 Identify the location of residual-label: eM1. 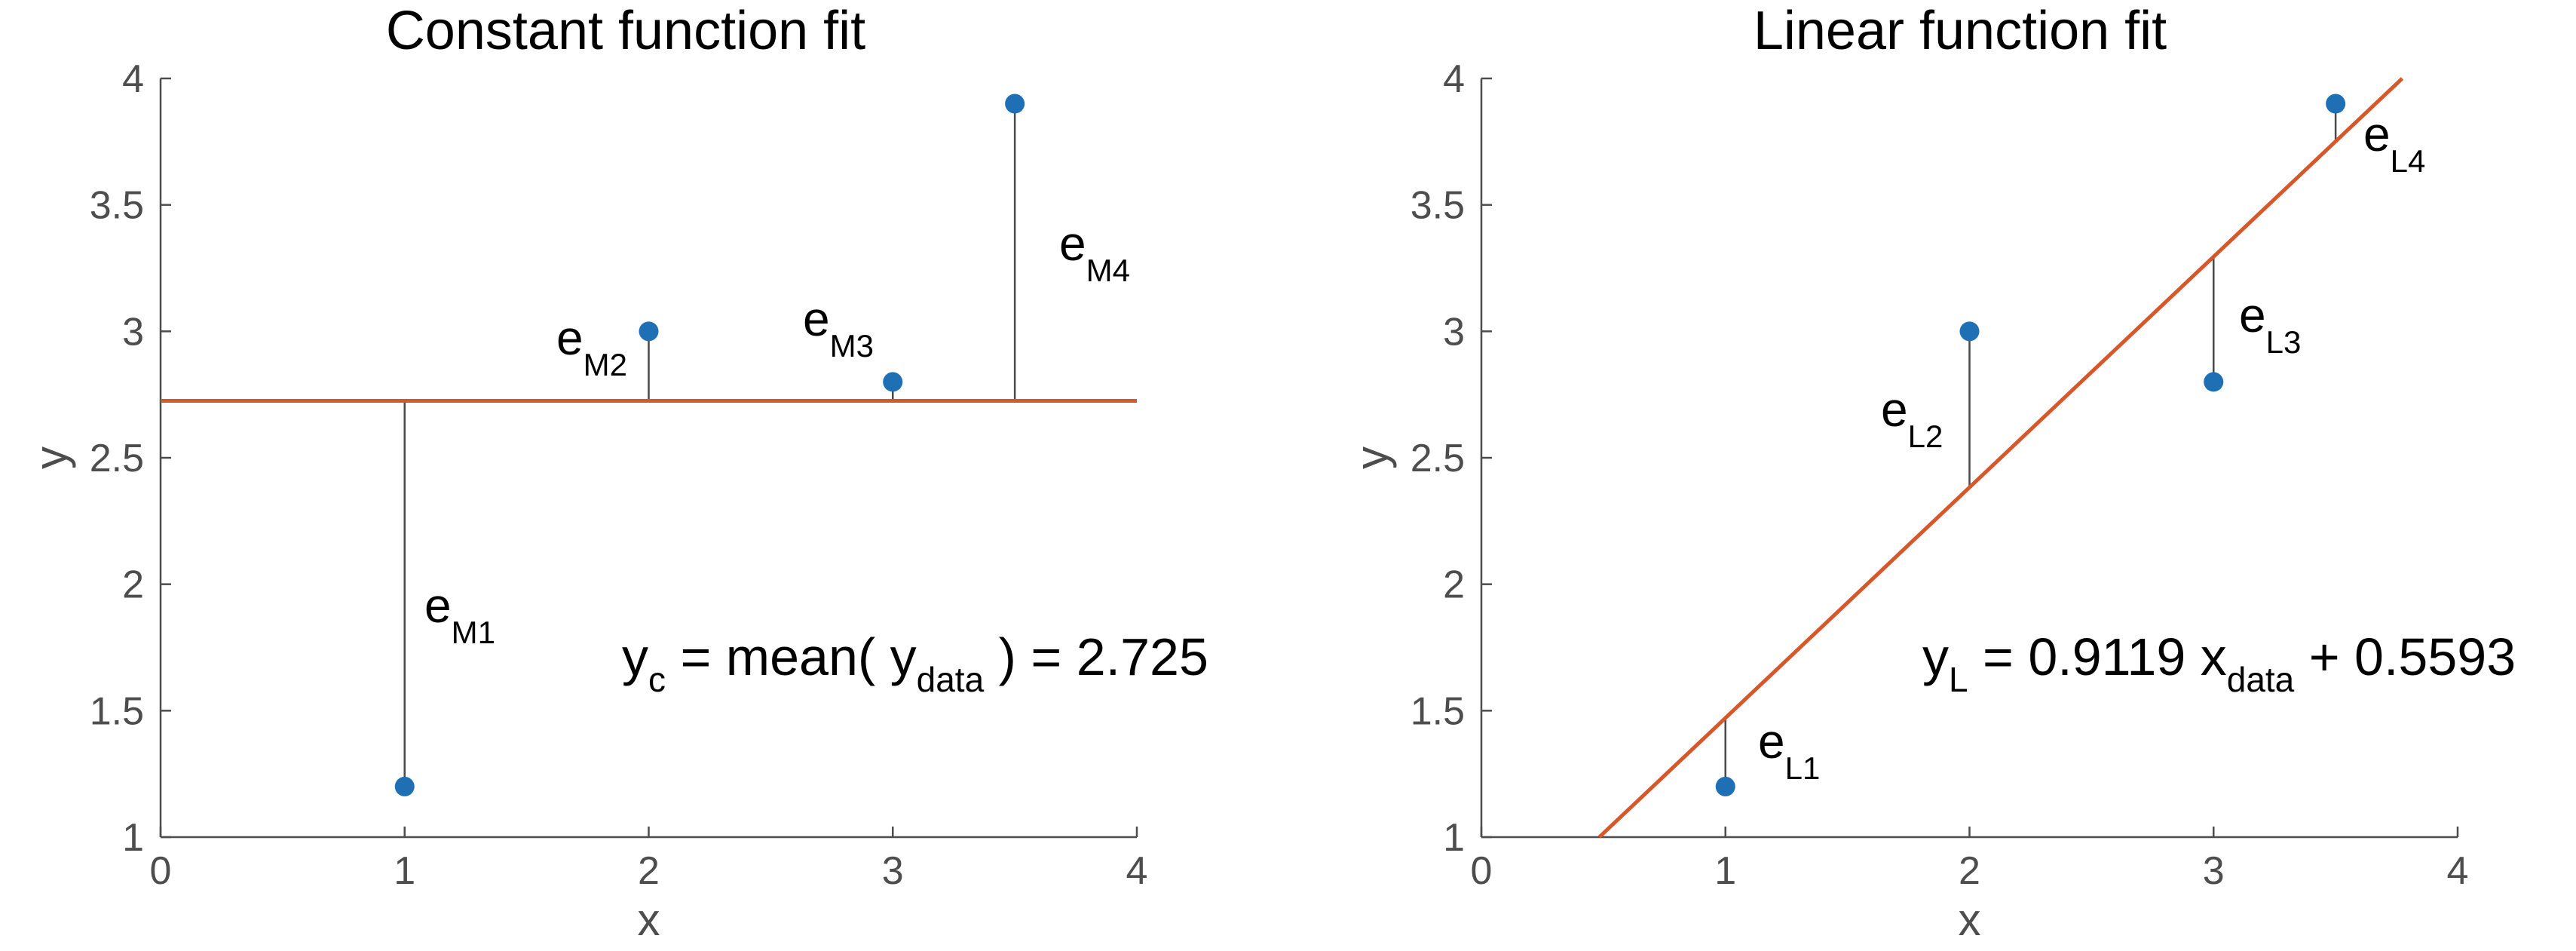
(459, 614).